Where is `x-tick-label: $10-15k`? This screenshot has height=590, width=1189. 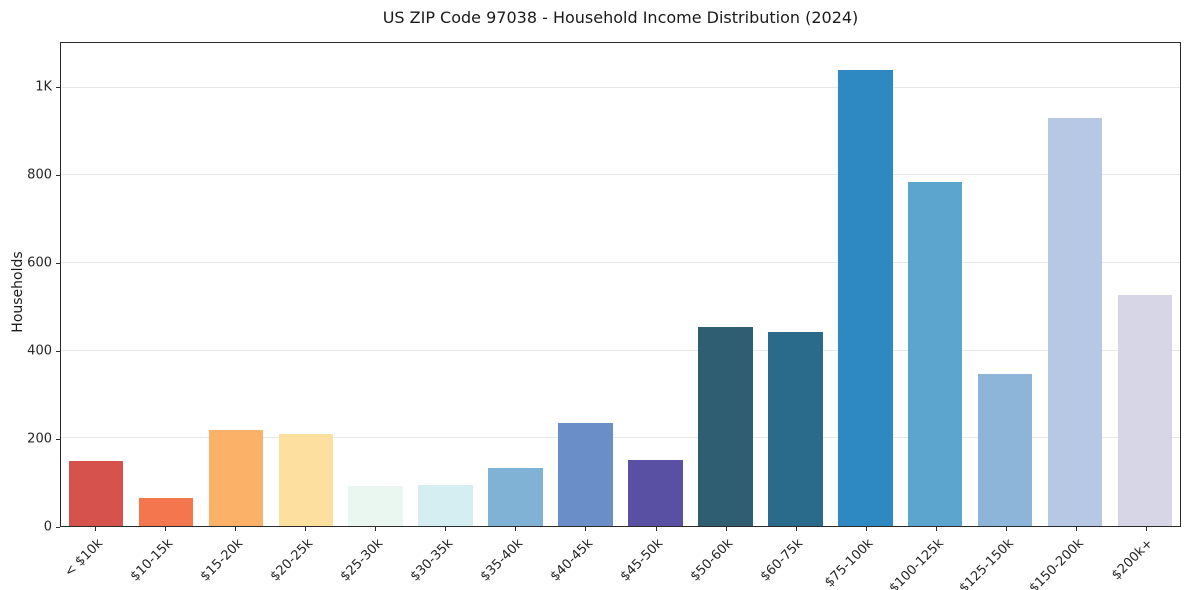 x-tick-label: $10-15k is located at coordinates (151, 560).